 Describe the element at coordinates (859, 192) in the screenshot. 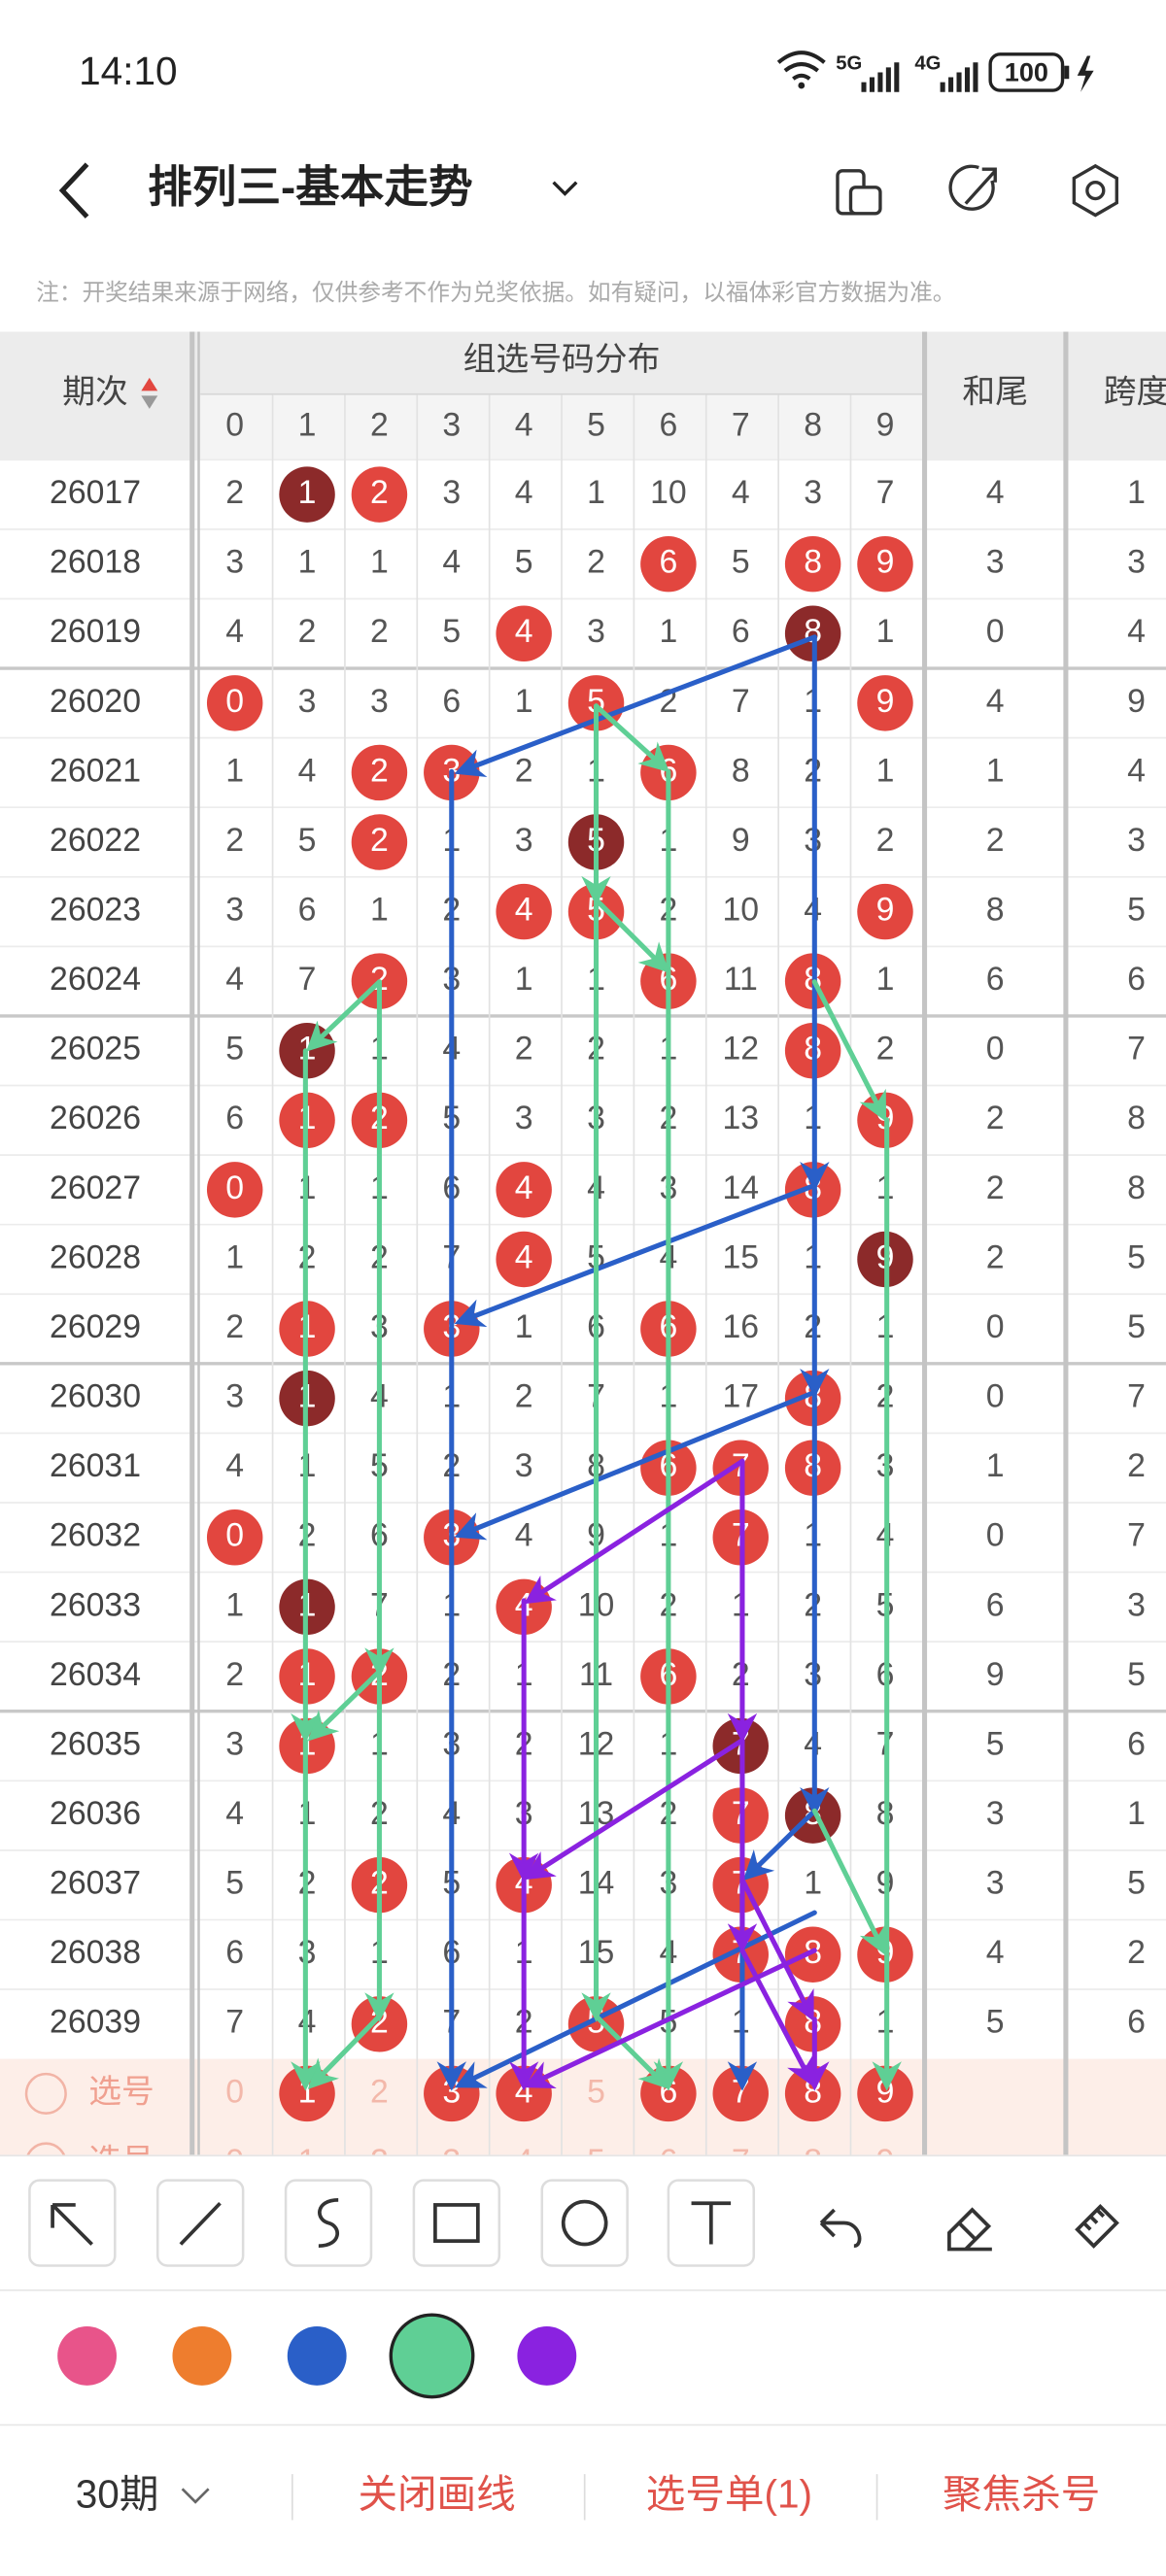

I see `layout-button` at that location.